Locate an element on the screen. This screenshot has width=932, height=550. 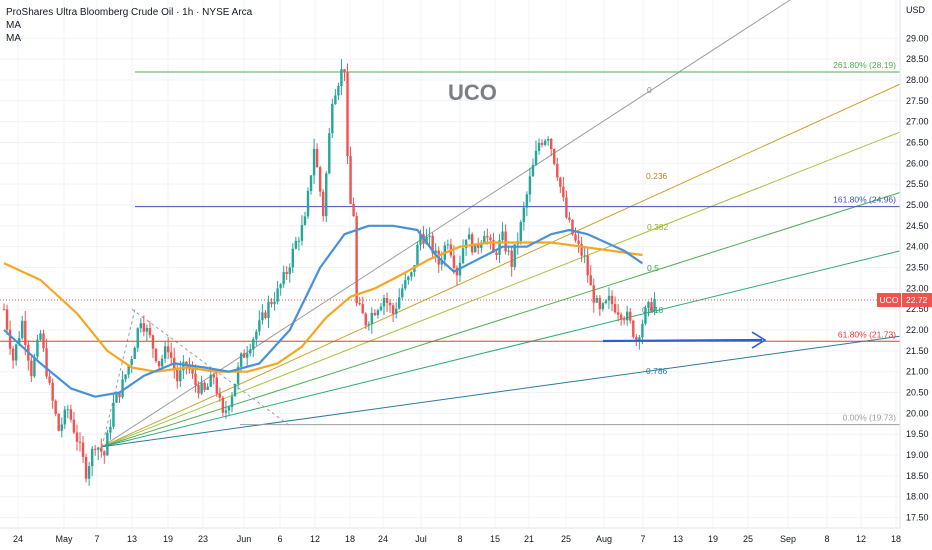
x-tick-label: 25 is located at coordinates (748, 539).